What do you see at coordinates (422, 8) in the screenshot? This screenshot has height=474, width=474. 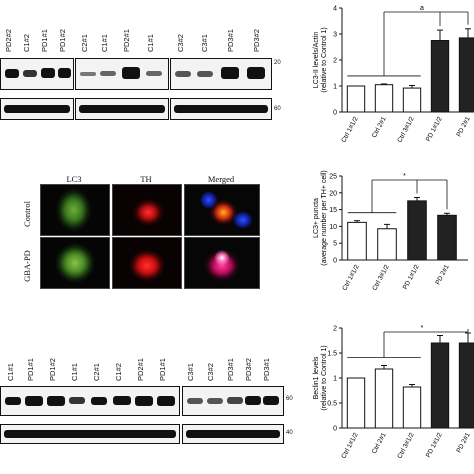 I see `significance-mark: a` at bounding box center [422, 8].